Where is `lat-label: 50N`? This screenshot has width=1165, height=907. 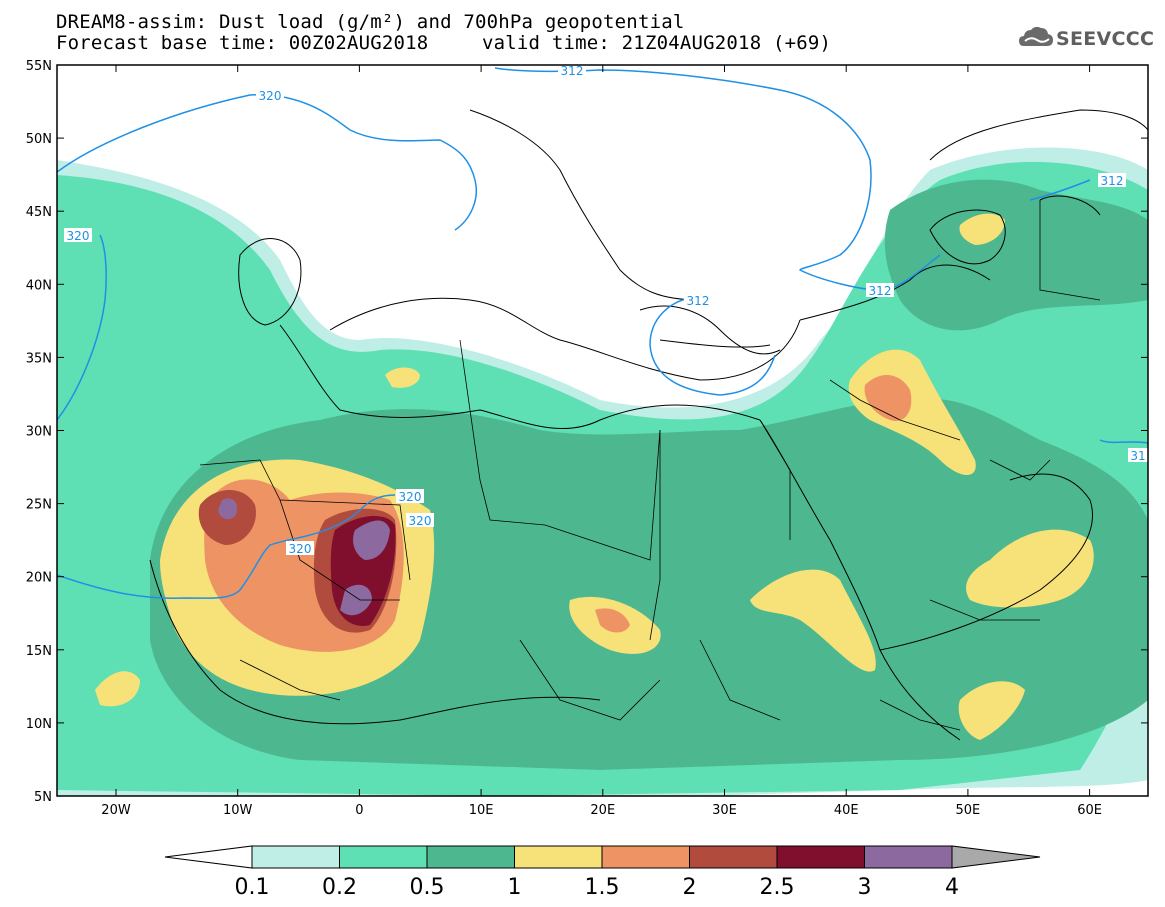
lat-label: 50N is located at coordinates (39, 139).